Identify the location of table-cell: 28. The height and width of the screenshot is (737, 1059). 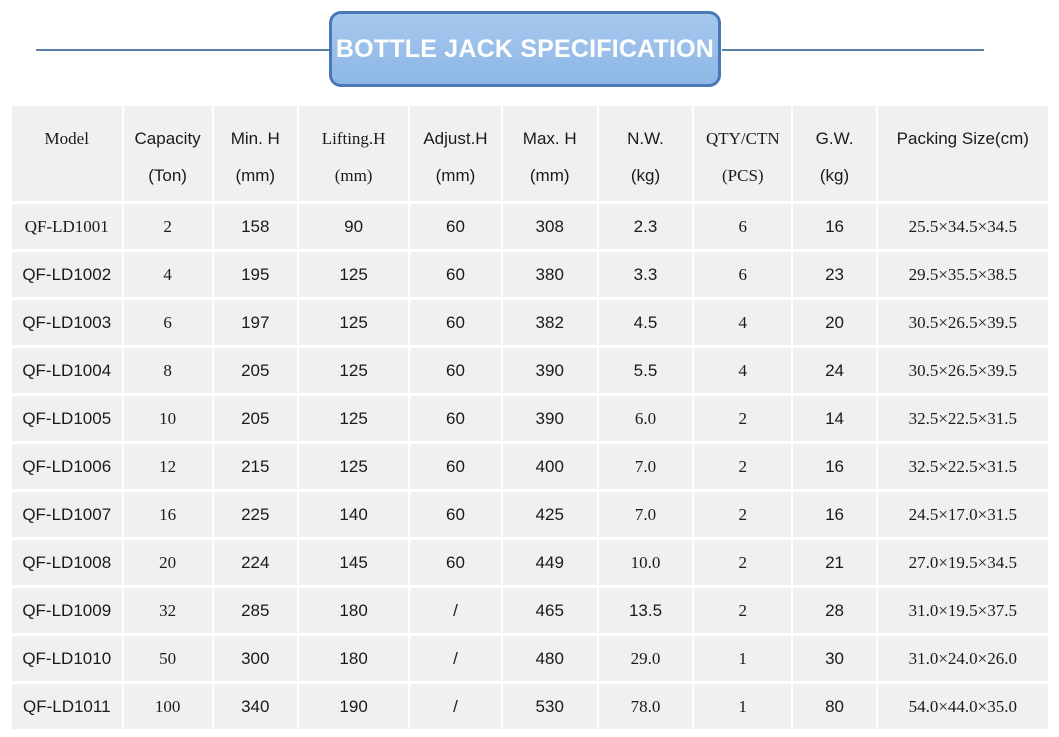
(834, 609).